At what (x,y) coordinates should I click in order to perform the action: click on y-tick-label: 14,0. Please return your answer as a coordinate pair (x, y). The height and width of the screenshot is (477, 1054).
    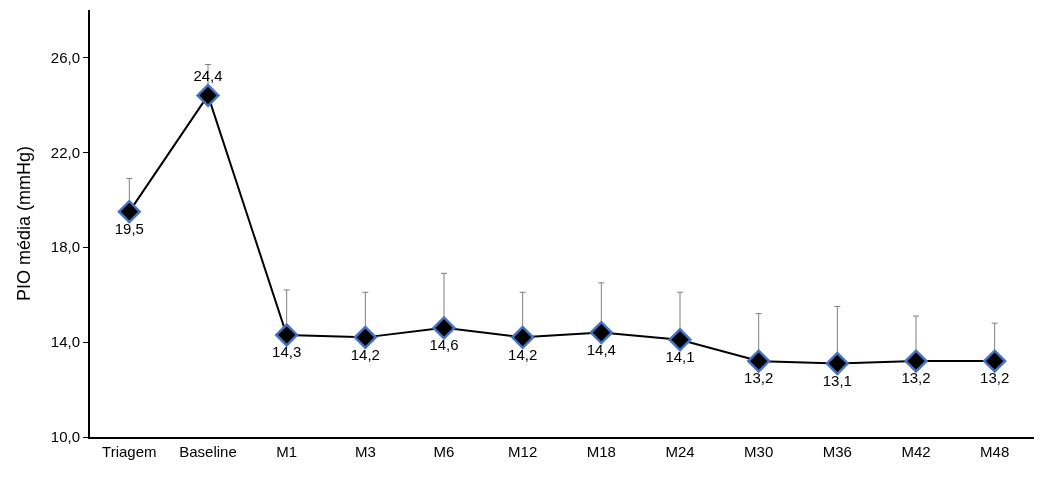
    Looking at the image, I should click on (65, 342).